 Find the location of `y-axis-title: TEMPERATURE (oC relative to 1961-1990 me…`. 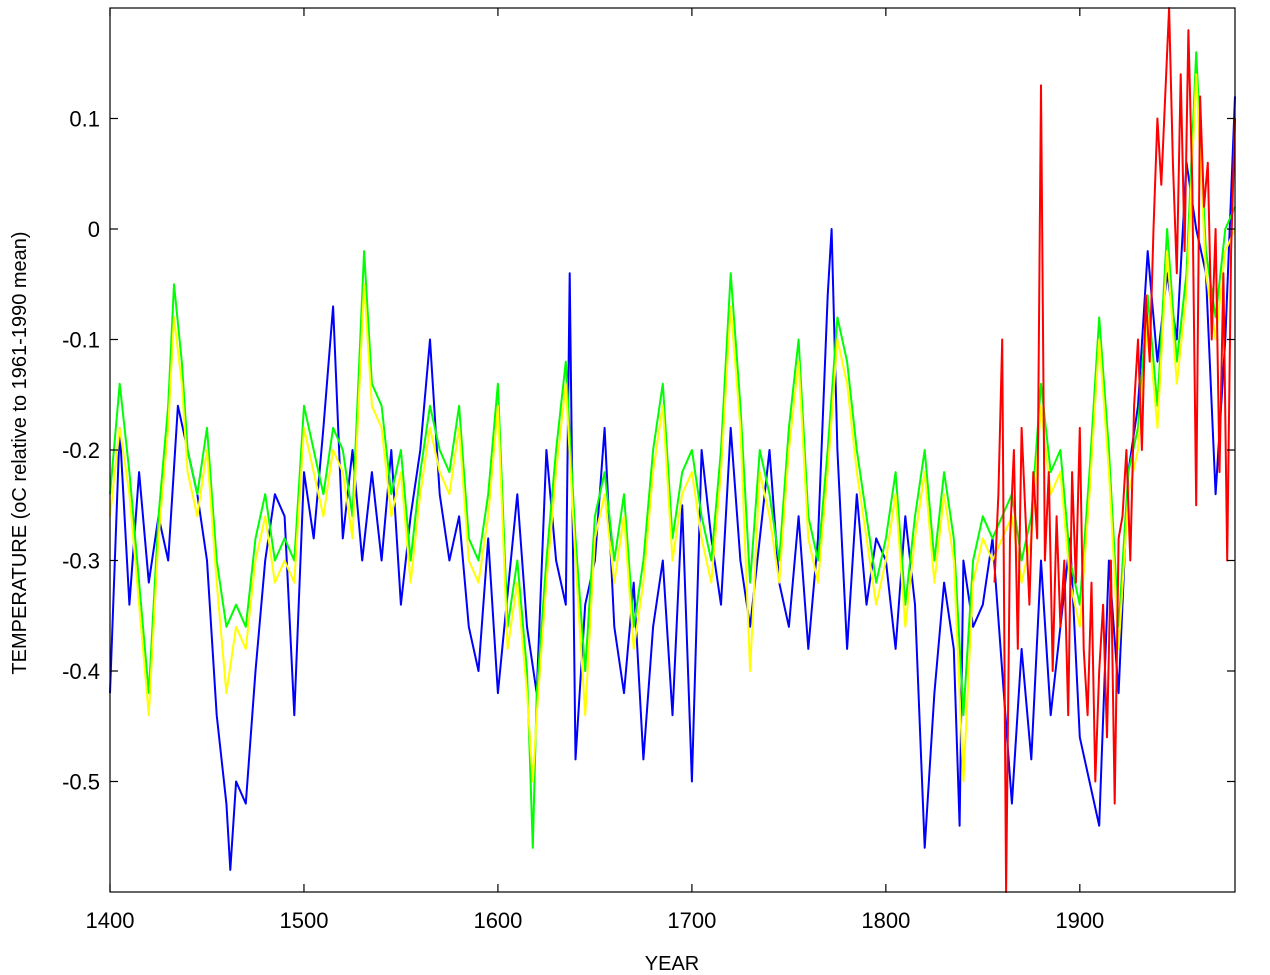

y-axis-title: TEMPERATURE (oC relative to 1961-1990 me… is located at coordinates (20, 452).